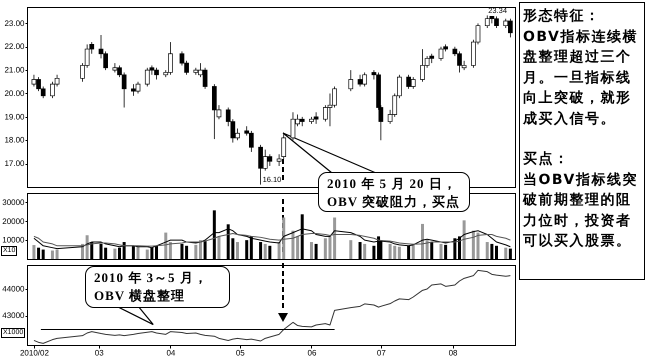 The width and height of the screenshot is (646, 364). Describe the element at coordinates (394, 193) in the screenshot. I see `annotation: 2010 年 5 月 20 日， OBV 突破阻力，买点` at that location.